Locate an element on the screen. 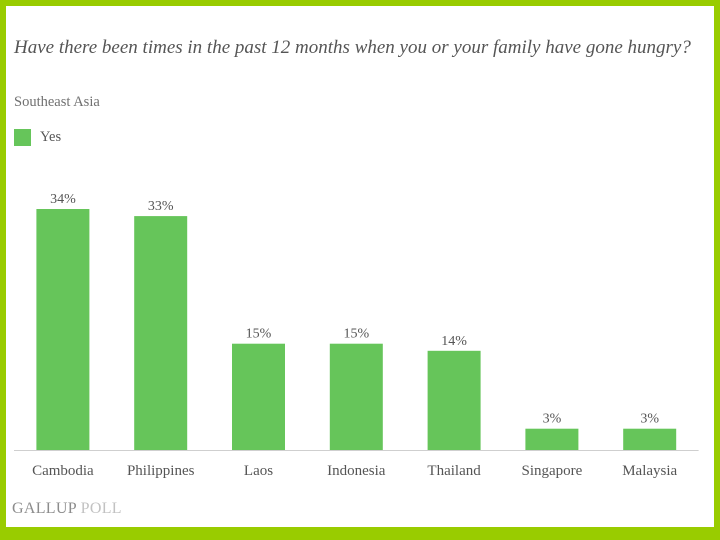  data-label-laos: 15% is located at coordinates (259, 334).